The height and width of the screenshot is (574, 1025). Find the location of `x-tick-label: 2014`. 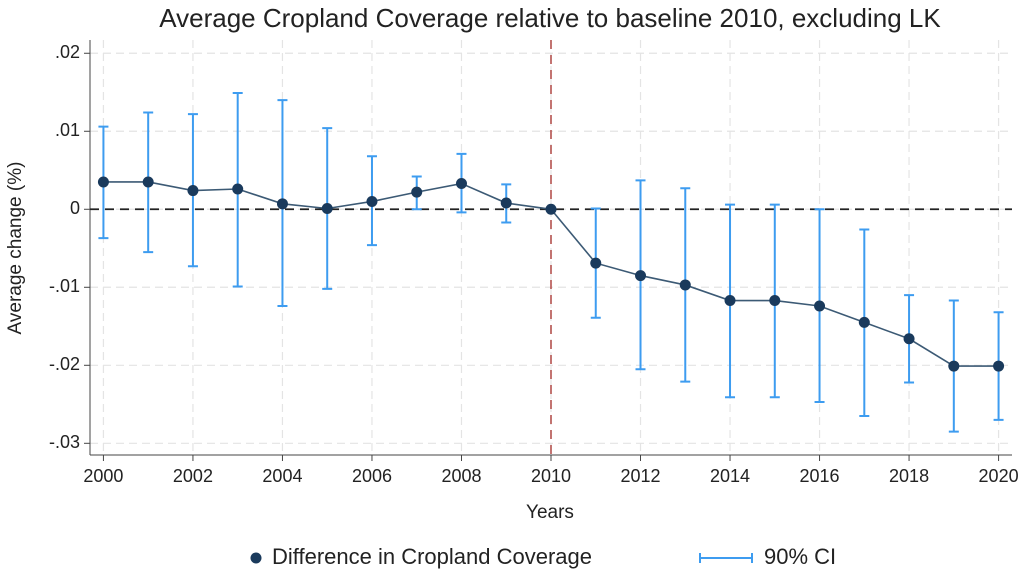

x-tick-label: 2014 is located at coordinates (730, 476).